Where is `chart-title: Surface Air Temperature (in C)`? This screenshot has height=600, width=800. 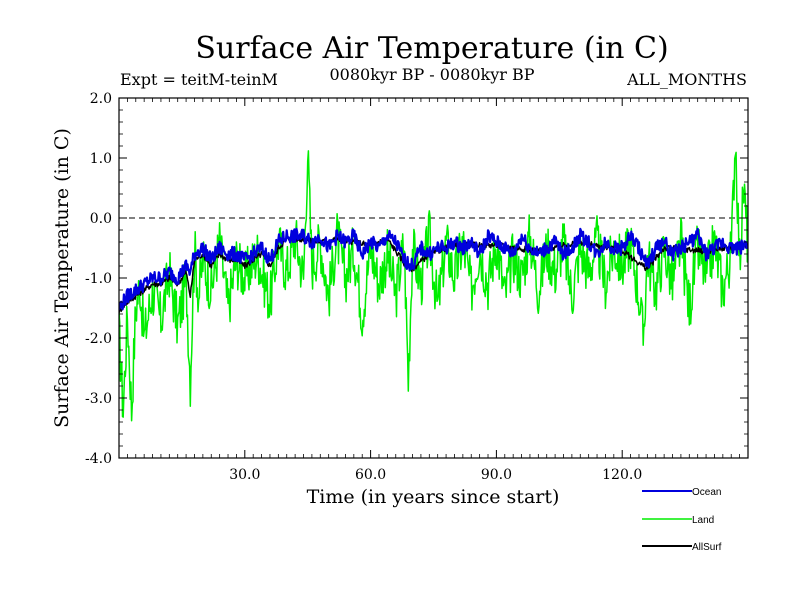
chart-title: Surface Air Temperature (in C) is located at coordinates (431, 48).